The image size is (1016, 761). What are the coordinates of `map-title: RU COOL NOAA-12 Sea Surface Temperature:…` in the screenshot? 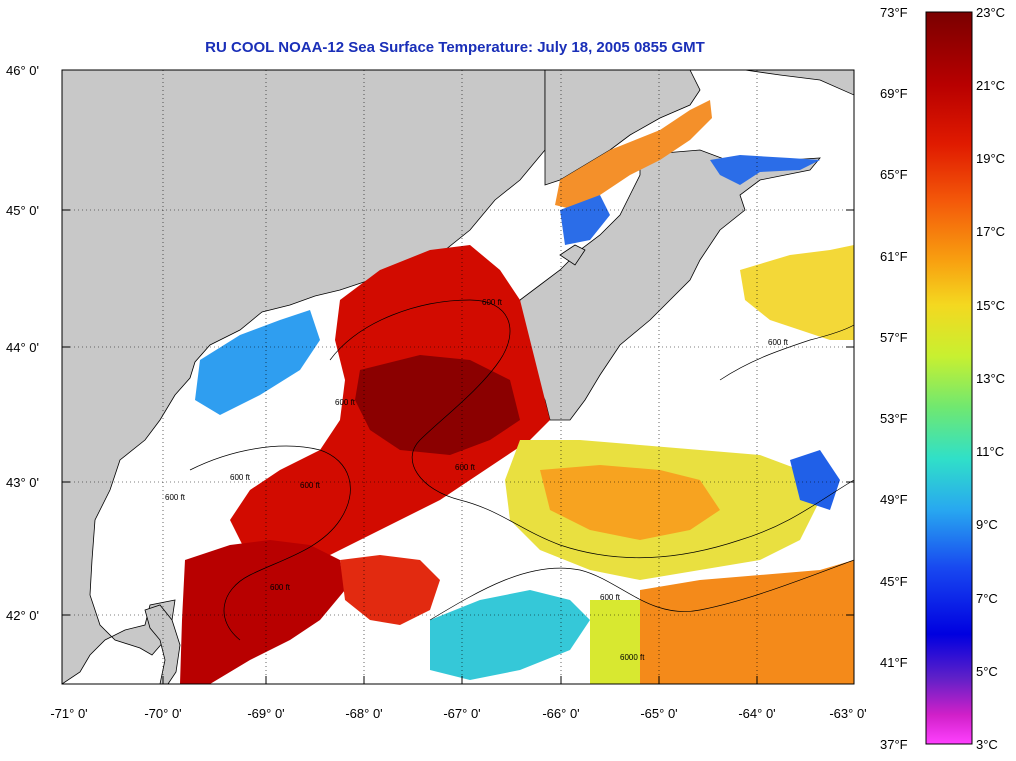 It's located at (455, 47).